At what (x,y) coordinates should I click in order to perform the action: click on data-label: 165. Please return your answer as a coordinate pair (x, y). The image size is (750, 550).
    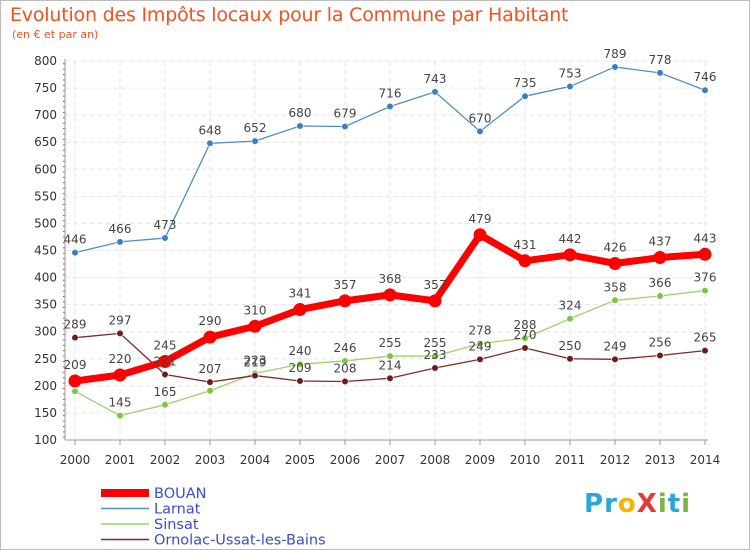
    Looking at the image, I should click on (165, 392).